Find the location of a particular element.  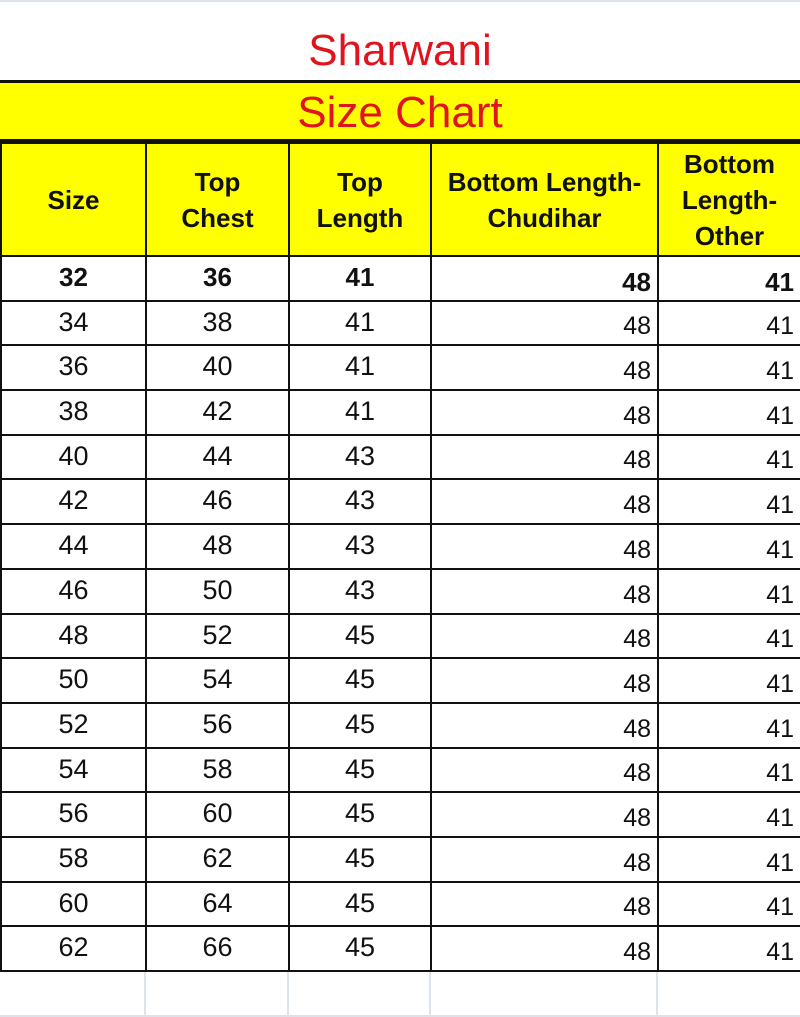

cell-size: 34 is located at coordinates (73, 323).